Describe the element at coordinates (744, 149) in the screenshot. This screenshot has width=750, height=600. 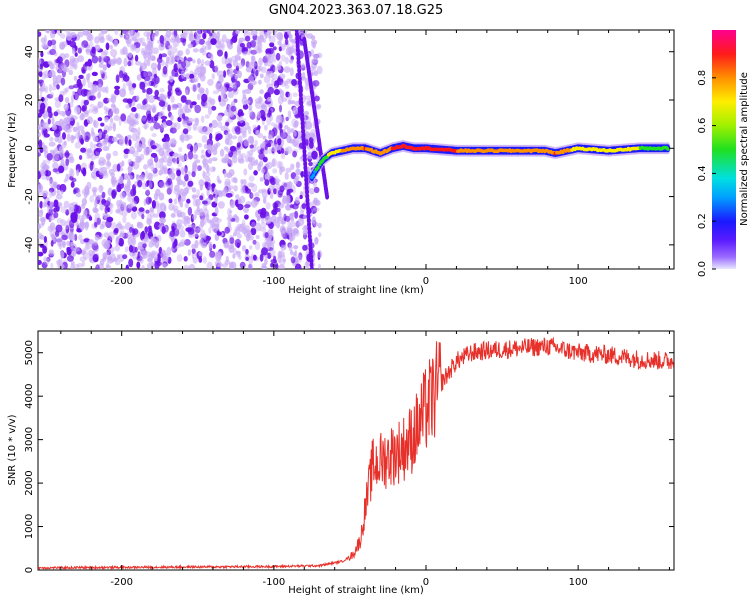
I see `colorbar-label: Normalized spectral amplitude` at that location.